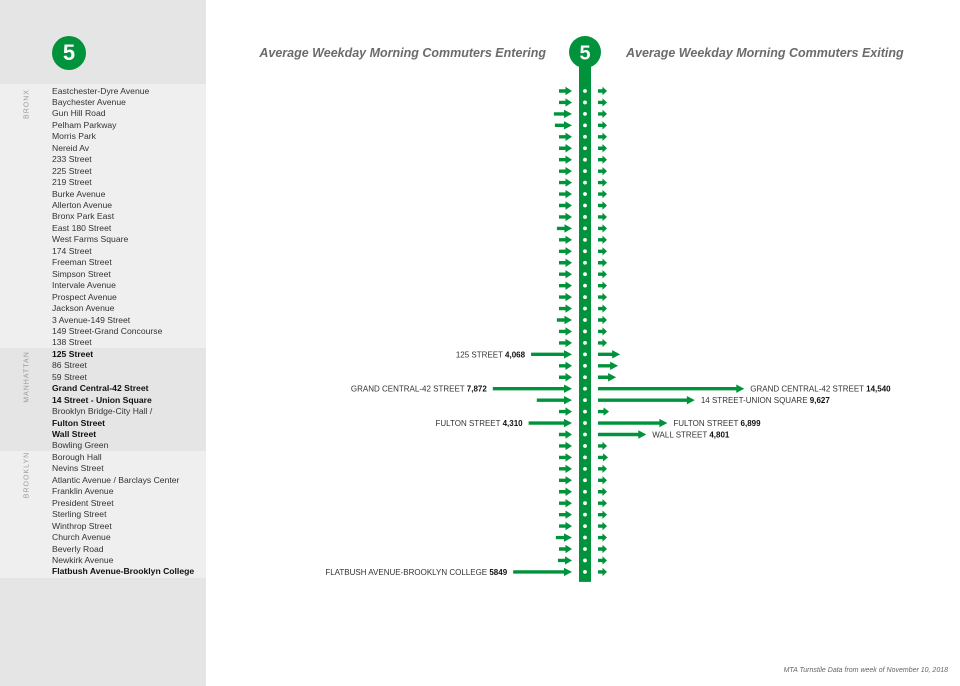  I want to click on exiting-arrow-pelham-parkway, so click(602, 125).